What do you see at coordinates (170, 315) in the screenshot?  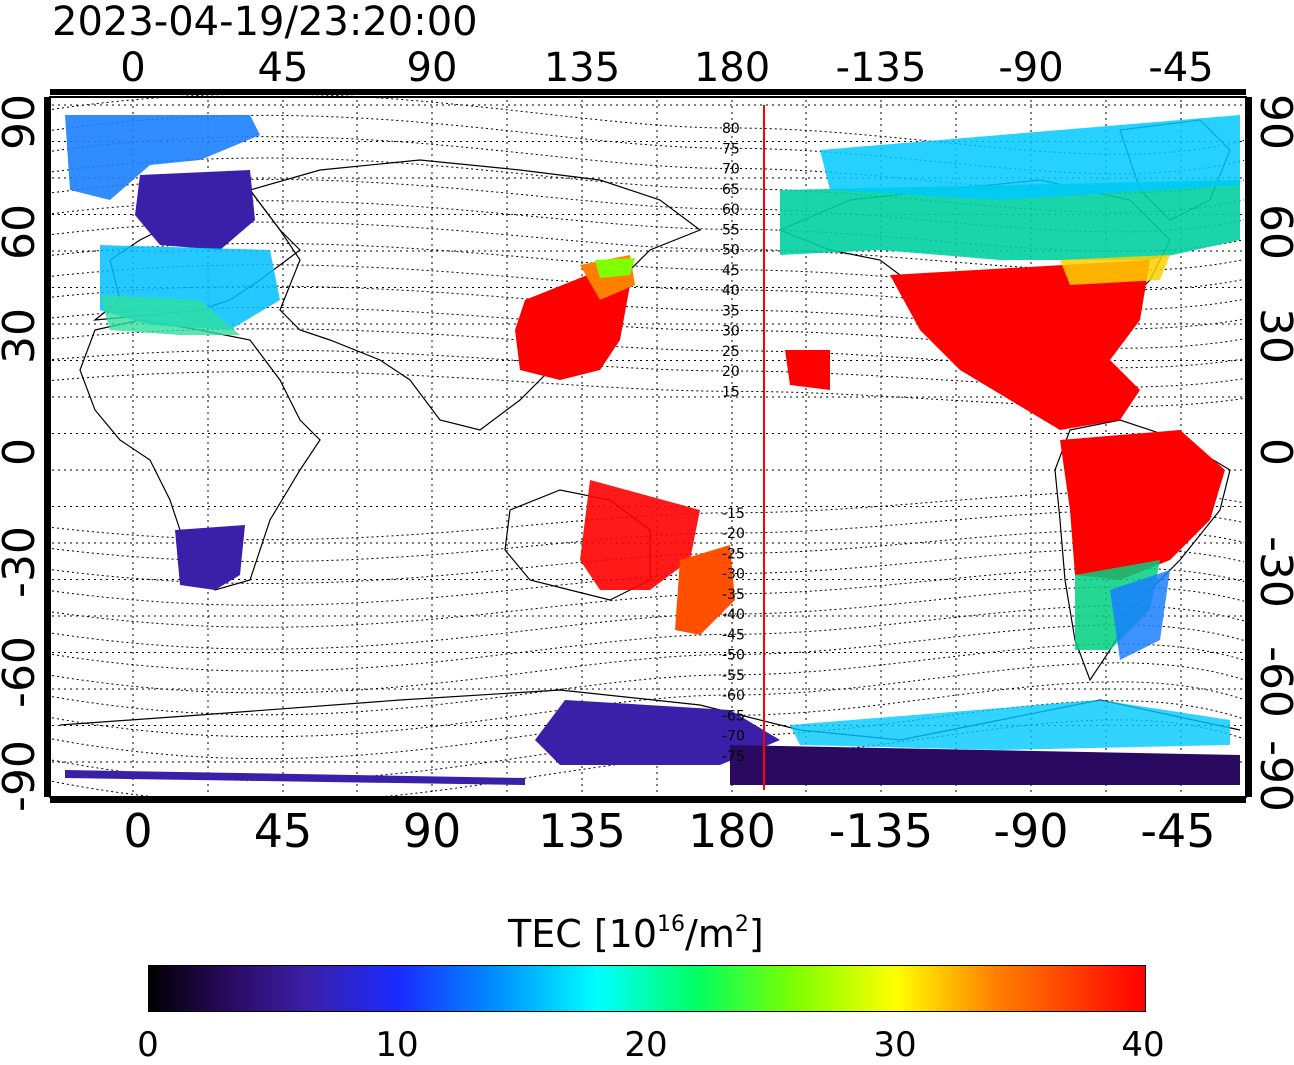 I see `tec-patch-europe-south` at bounding box center [170, 315].